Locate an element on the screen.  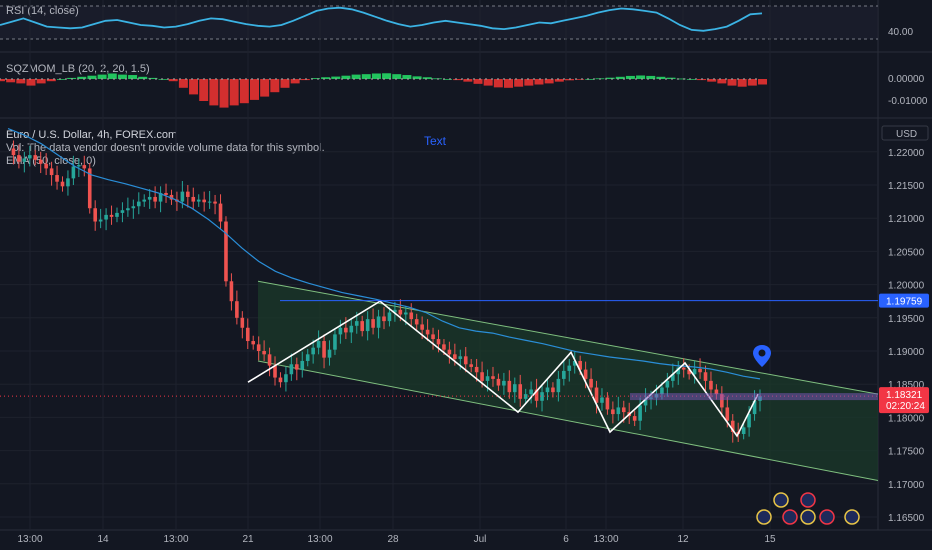
currency-badge is located at coordinates (905, 133).